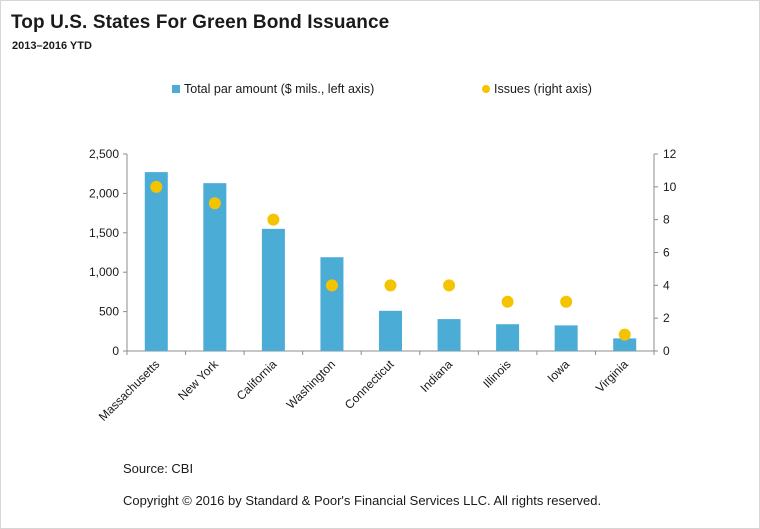 The image size is (760, 529). I want to click on chart-subtitle: 2013–2016 YTD, so click(52, 46).